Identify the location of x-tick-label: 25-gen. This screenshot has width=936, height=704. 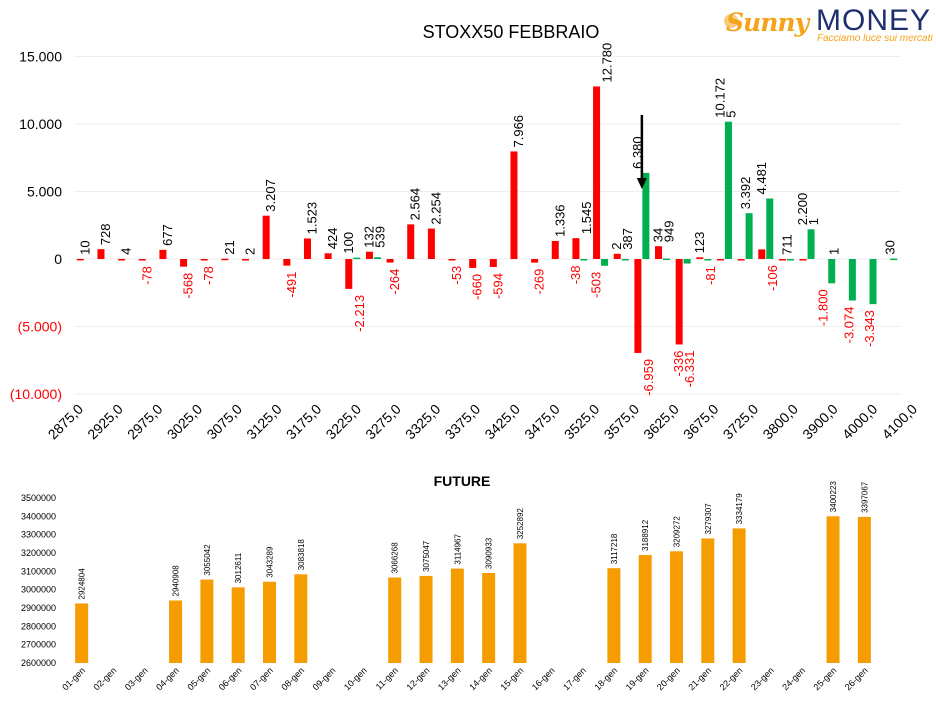
(825, 678).